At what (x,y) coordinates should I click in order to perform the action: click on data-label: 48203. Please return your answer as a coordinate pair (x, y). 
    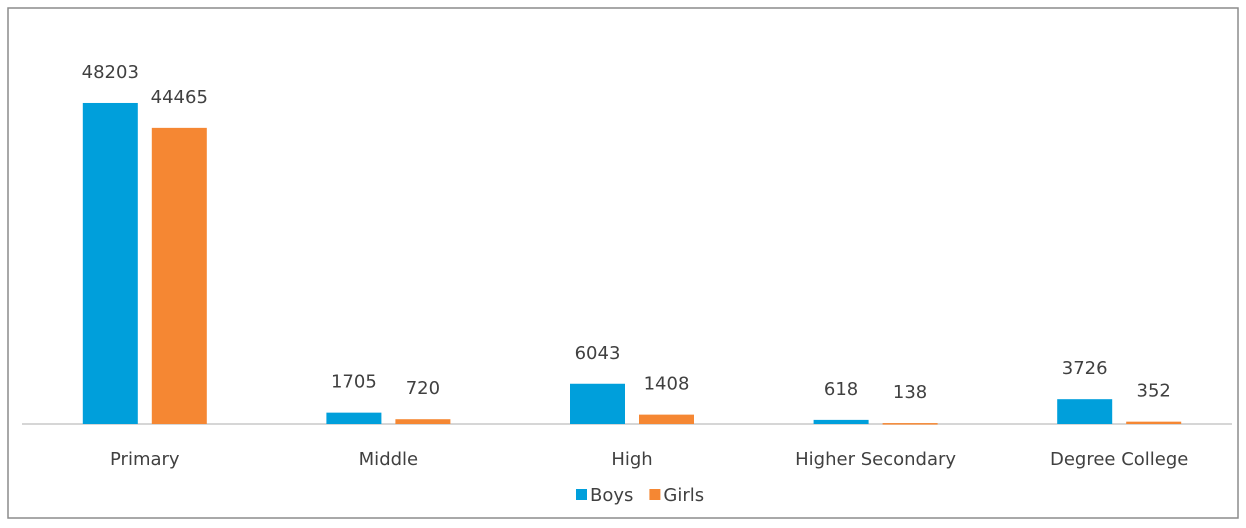
    Looking at the image, I should click on (110, 72).